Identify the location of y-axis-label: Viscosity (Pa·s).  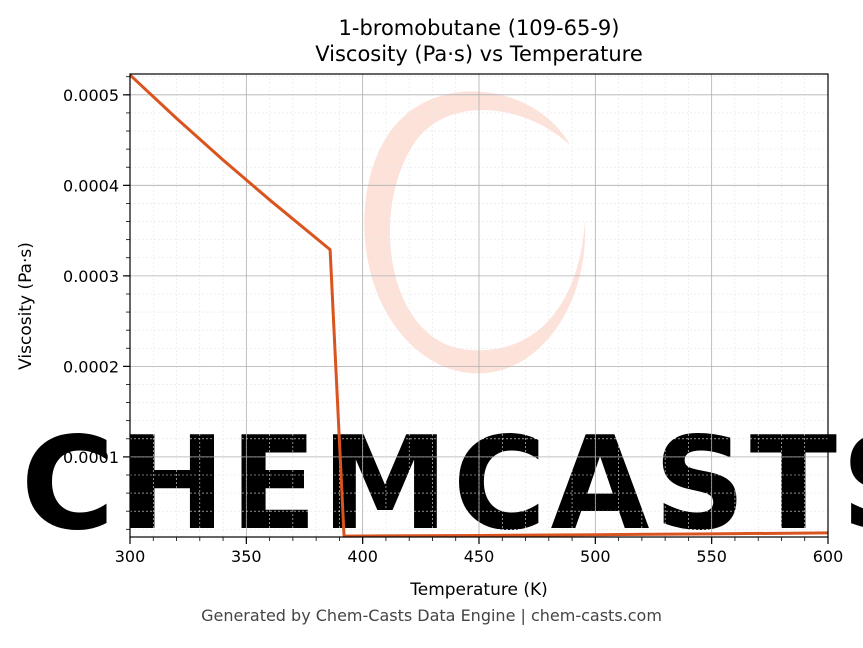
(26, 306).